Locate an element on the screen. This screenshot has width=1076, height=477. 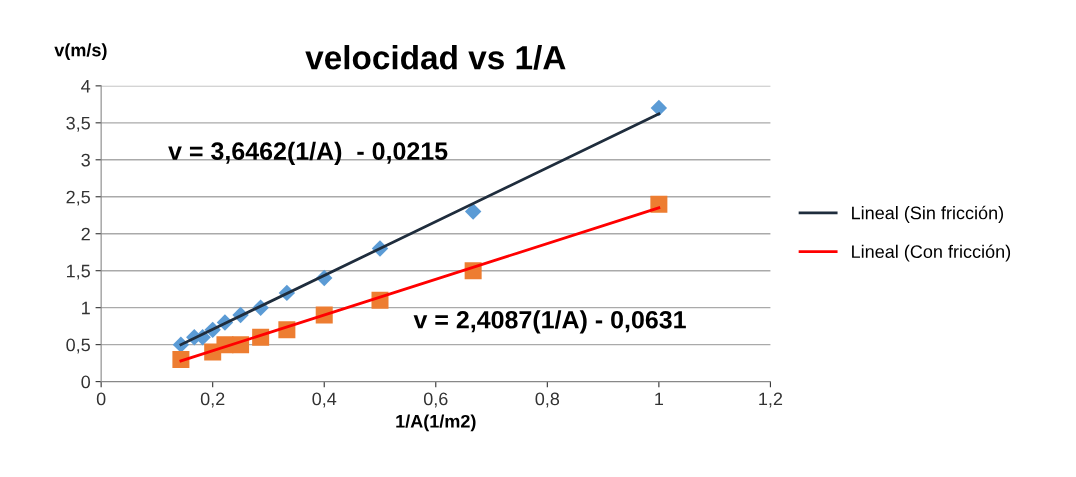
annotation: v = 2,4087(1/A) - 0,0631 is located at coordinates (549, 322).